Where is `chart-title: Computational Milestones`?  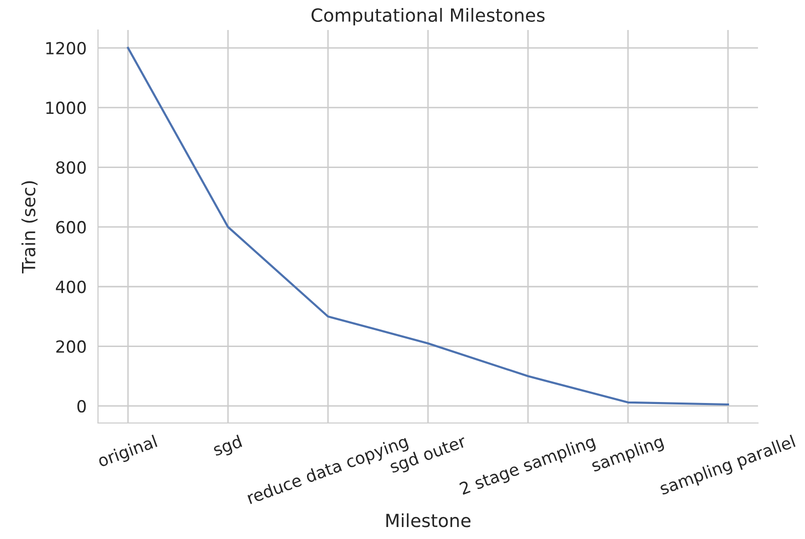
chart-title: Computational Milestones is located at coordinates (428, 17).